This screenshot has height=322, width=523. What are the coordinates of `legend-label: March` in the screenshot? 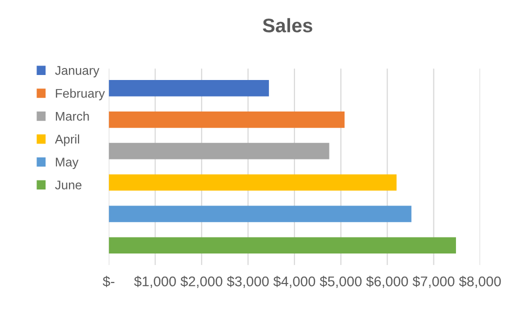 It's located at (72, 116).